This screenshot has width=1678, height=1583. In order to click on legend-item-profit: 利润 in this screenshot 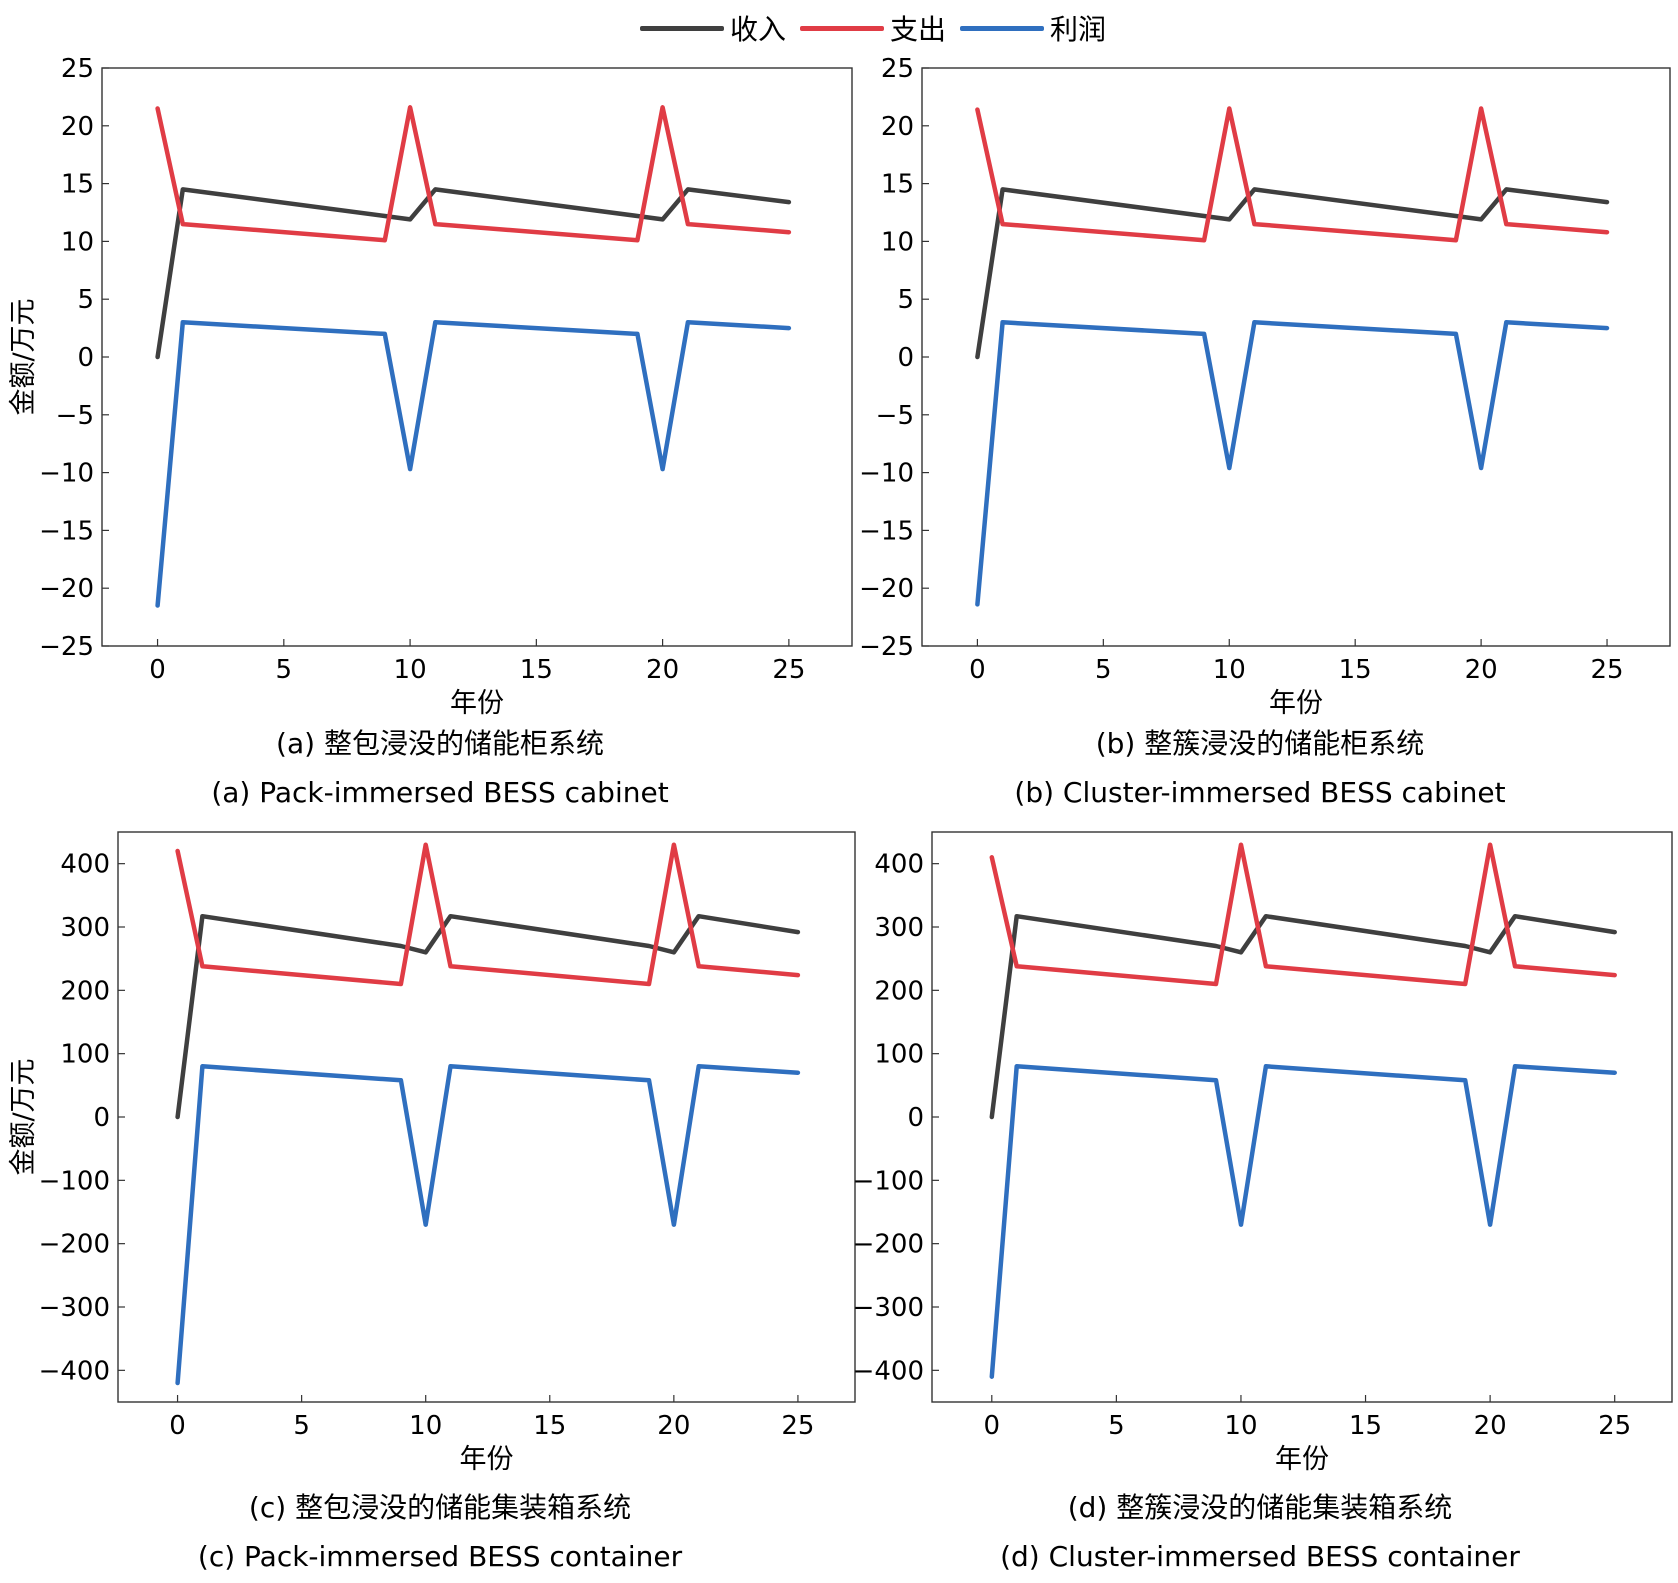, I will do `click(1033, 28)`.